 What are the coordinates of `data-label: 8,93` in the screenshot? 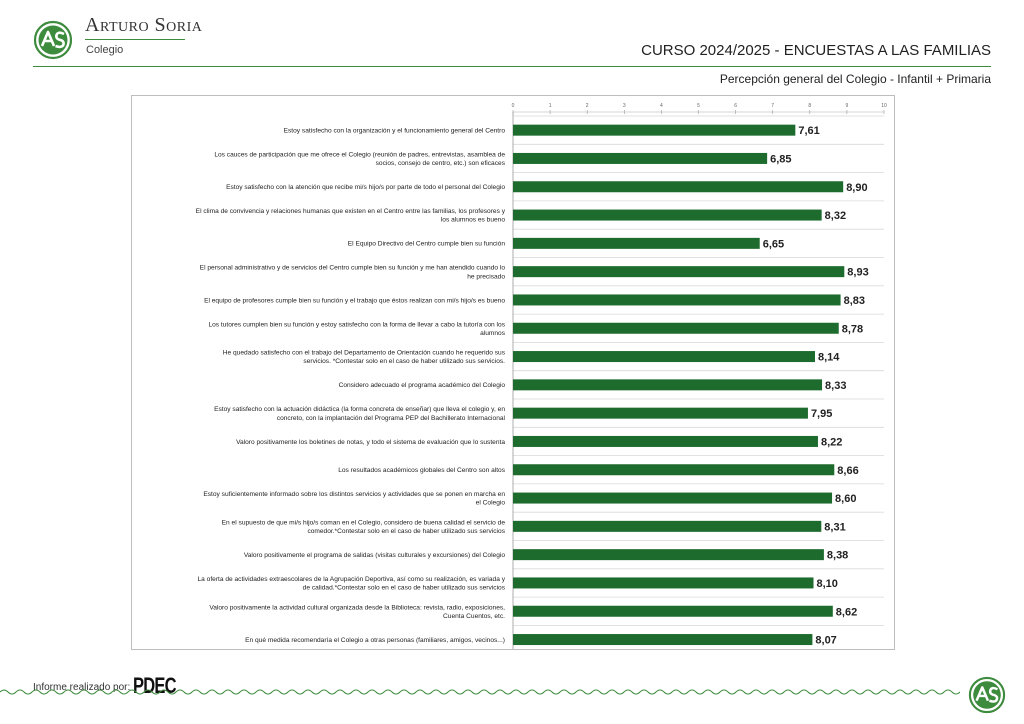 It's located at (857, 273).